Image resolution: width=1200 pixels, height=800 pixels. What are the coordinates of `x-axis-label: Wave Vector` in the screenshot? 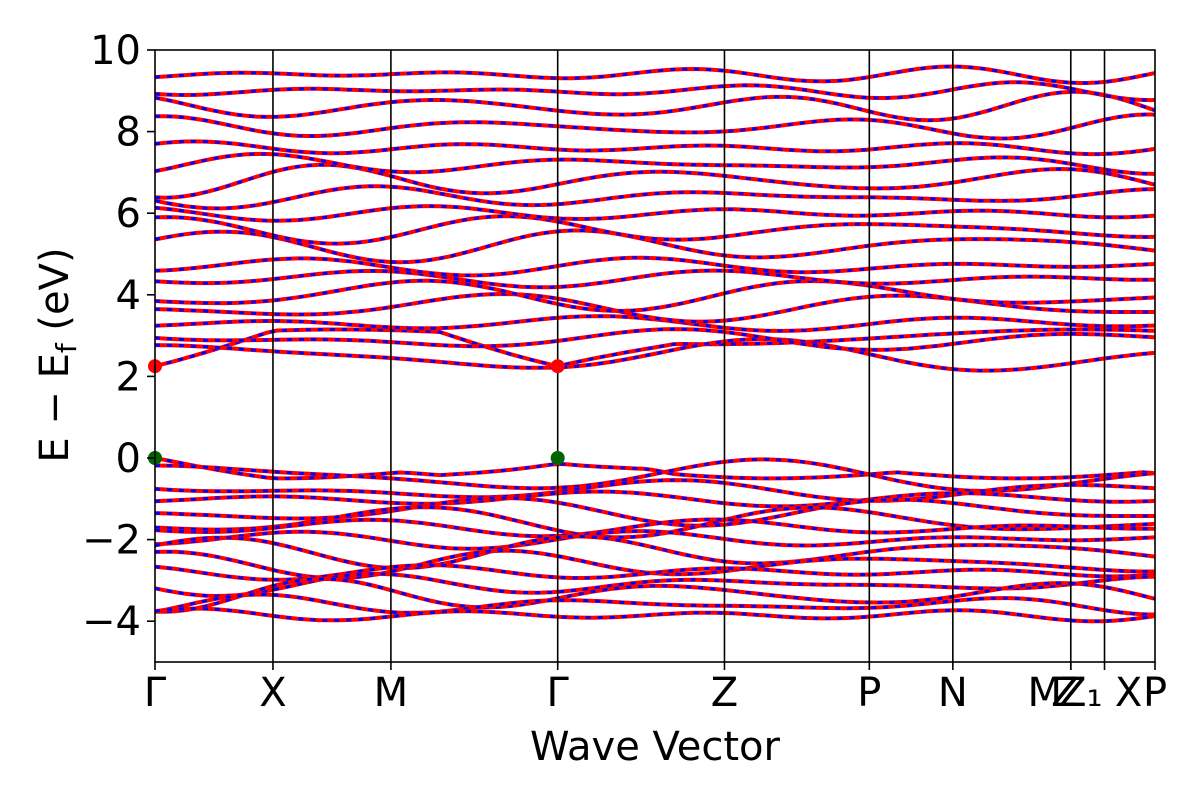 It's located at (655, 747).